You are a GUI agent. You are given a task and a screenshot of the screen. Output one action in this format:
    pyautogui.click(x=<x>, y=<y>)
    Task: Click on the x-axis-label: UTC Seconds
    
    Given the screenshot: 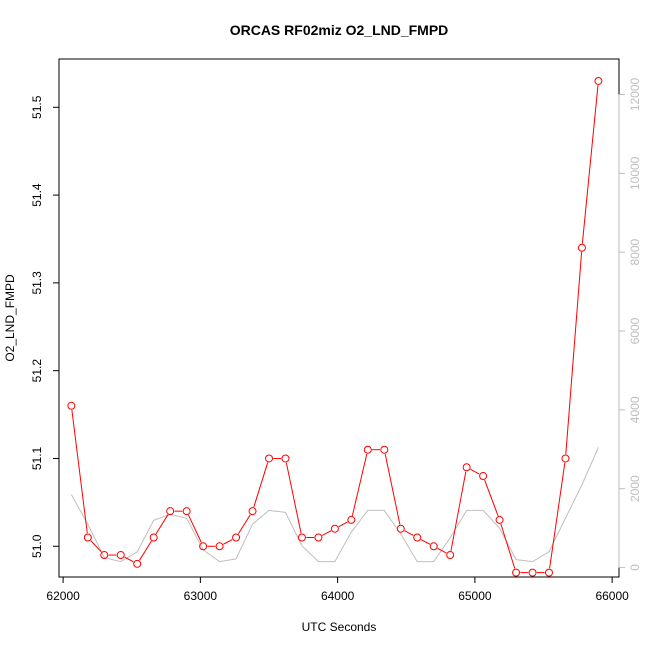 What is the action you would take?
    pyautogui.click(x=339, y=627)
    